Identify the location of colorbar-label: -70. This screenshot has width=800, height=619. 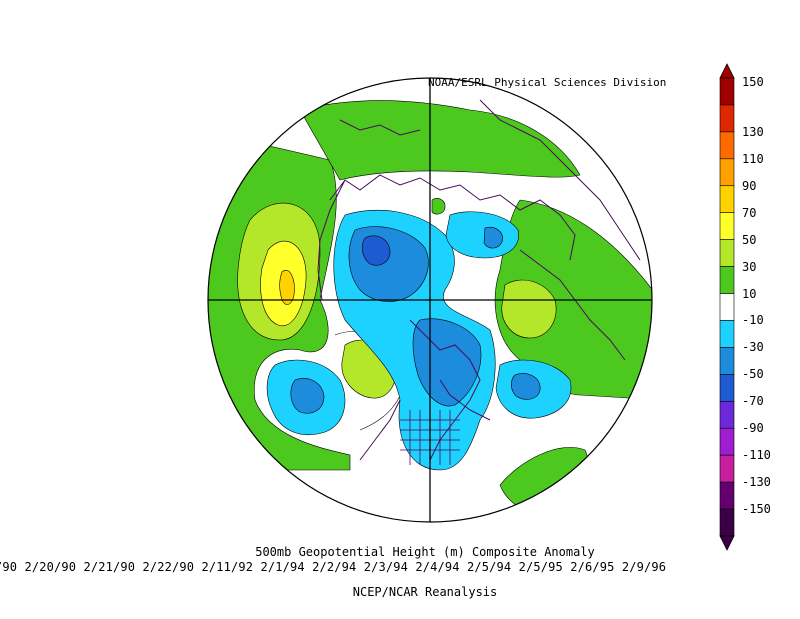
(753, 401).